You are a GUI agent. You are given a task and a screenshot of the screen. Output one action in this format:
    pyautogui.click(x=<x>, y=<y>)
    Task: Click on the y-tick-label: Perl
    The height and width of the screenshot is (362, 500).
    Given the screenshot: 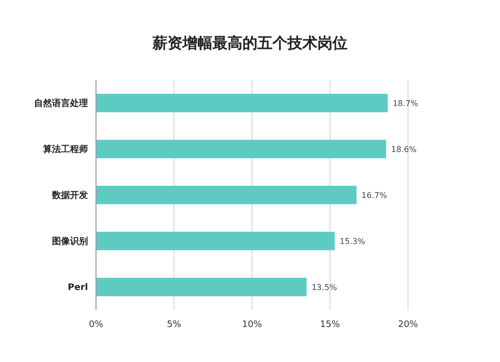 What is the action you would take?
    pyautogui.click(x=78, y=288)
    